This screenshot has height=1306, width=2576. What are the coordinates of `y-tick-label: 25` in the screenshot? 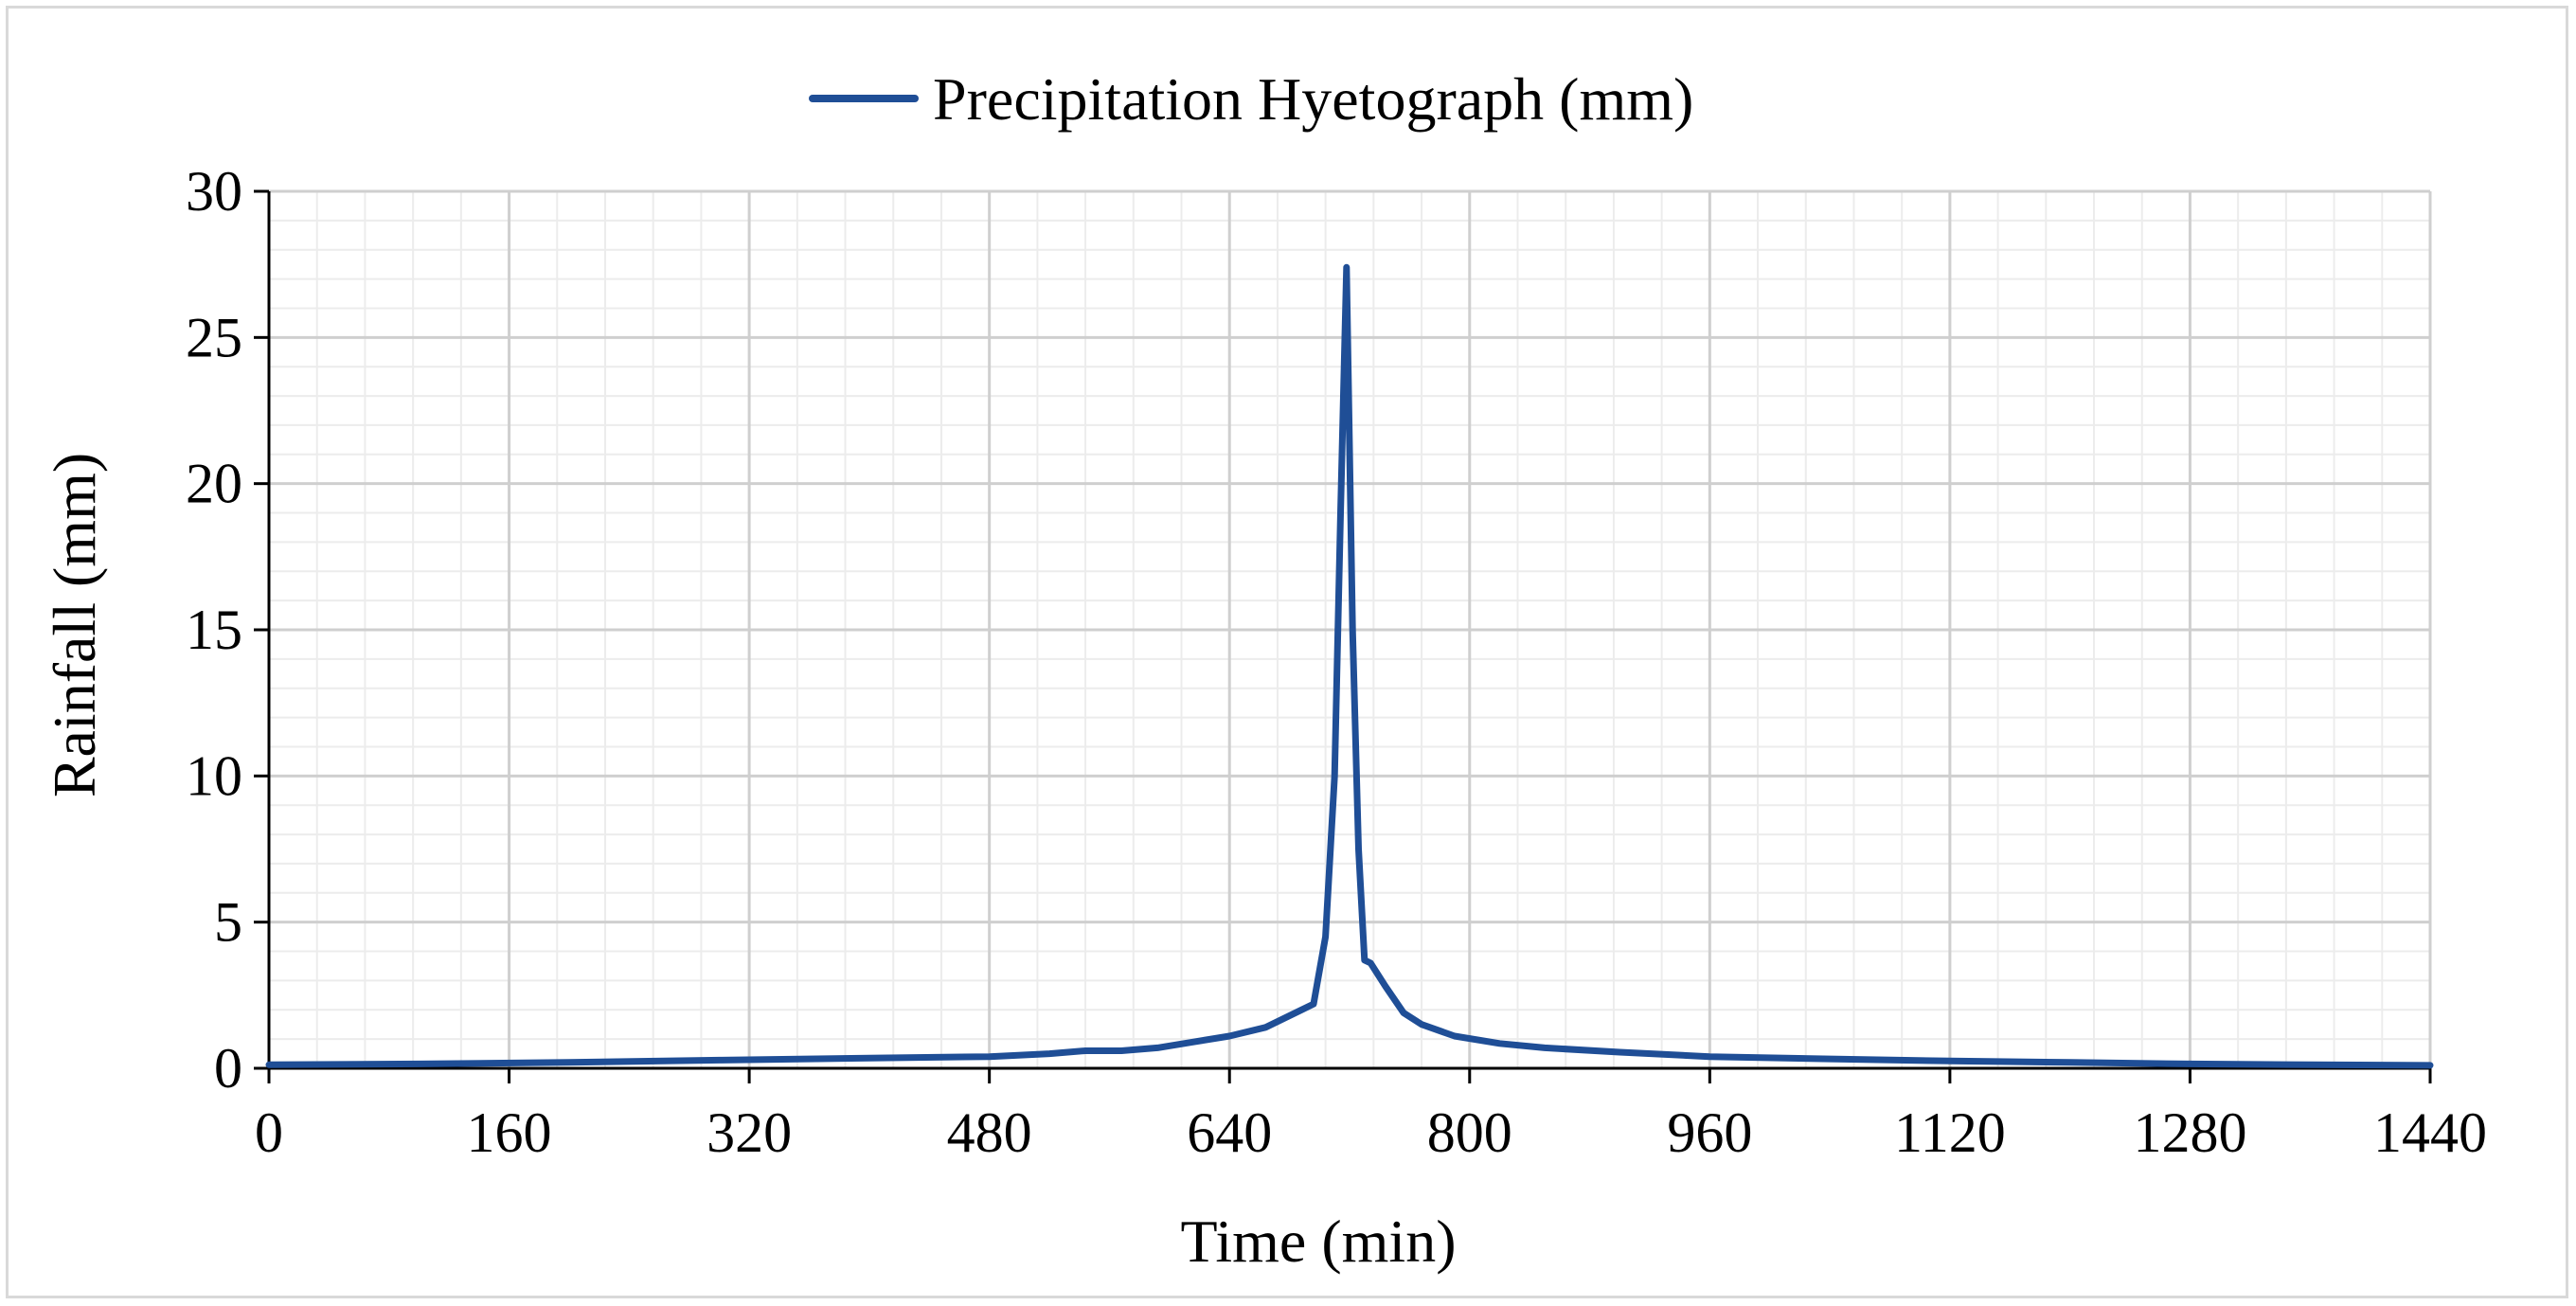 It's located at (214, 337).